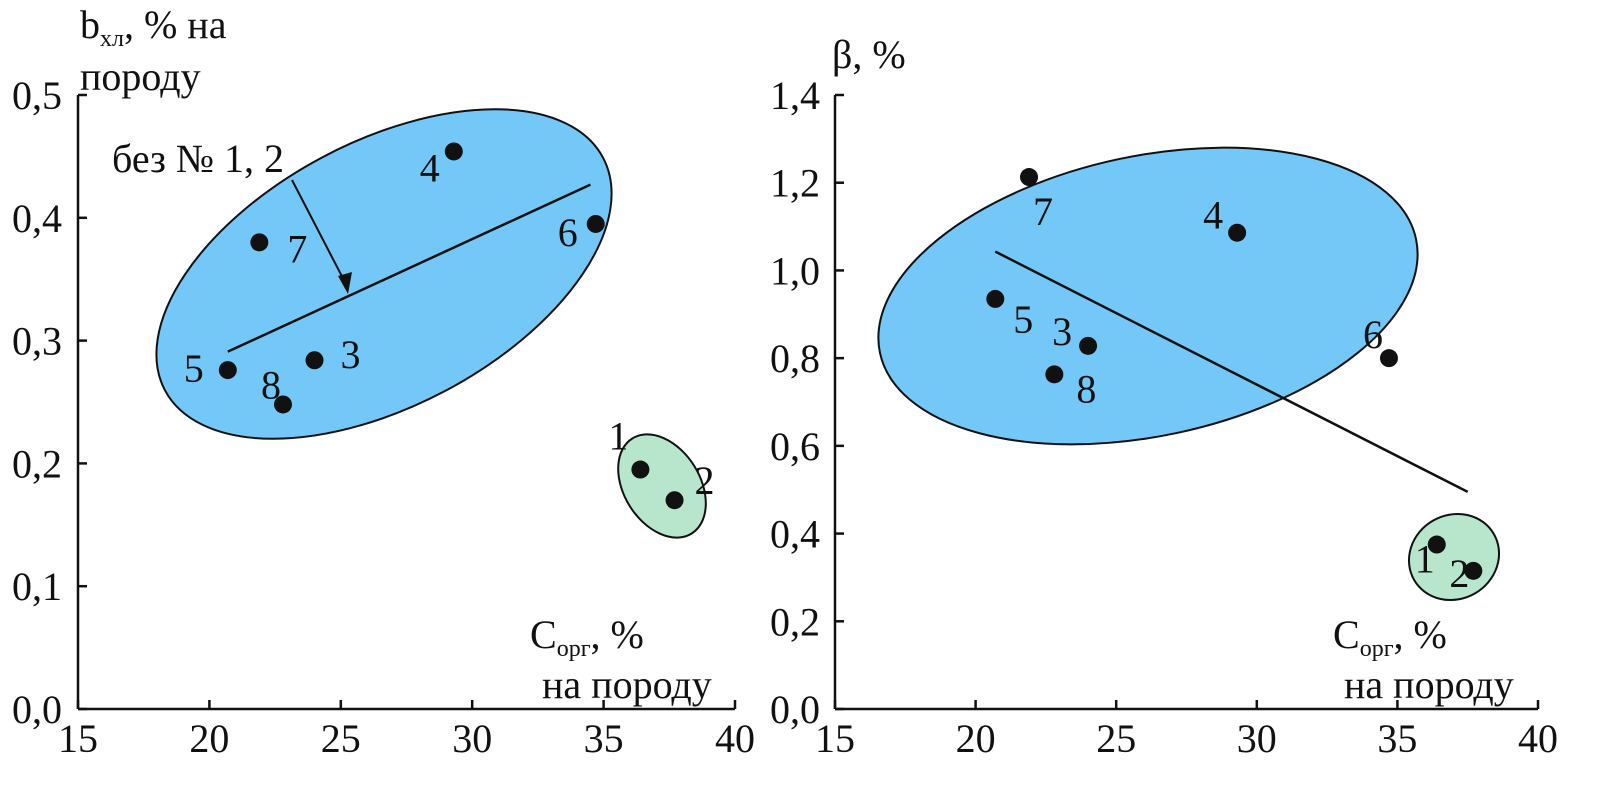 This screenshot has height=785, width=1610. I want to click on y-tick-label: 1,0, so click(795, 270).